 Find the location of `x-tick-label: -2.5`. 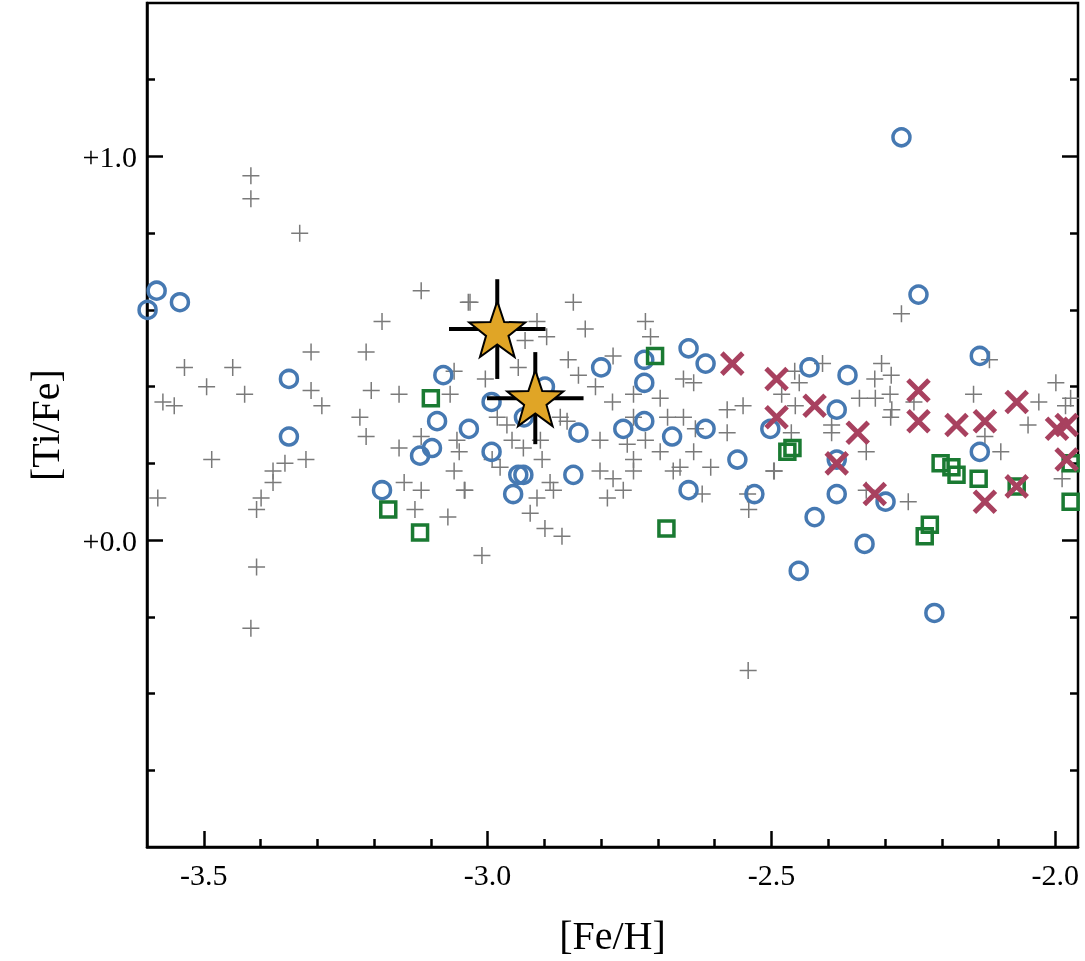

x-tick-label: -2.5 is located at coordinates (771, 874).